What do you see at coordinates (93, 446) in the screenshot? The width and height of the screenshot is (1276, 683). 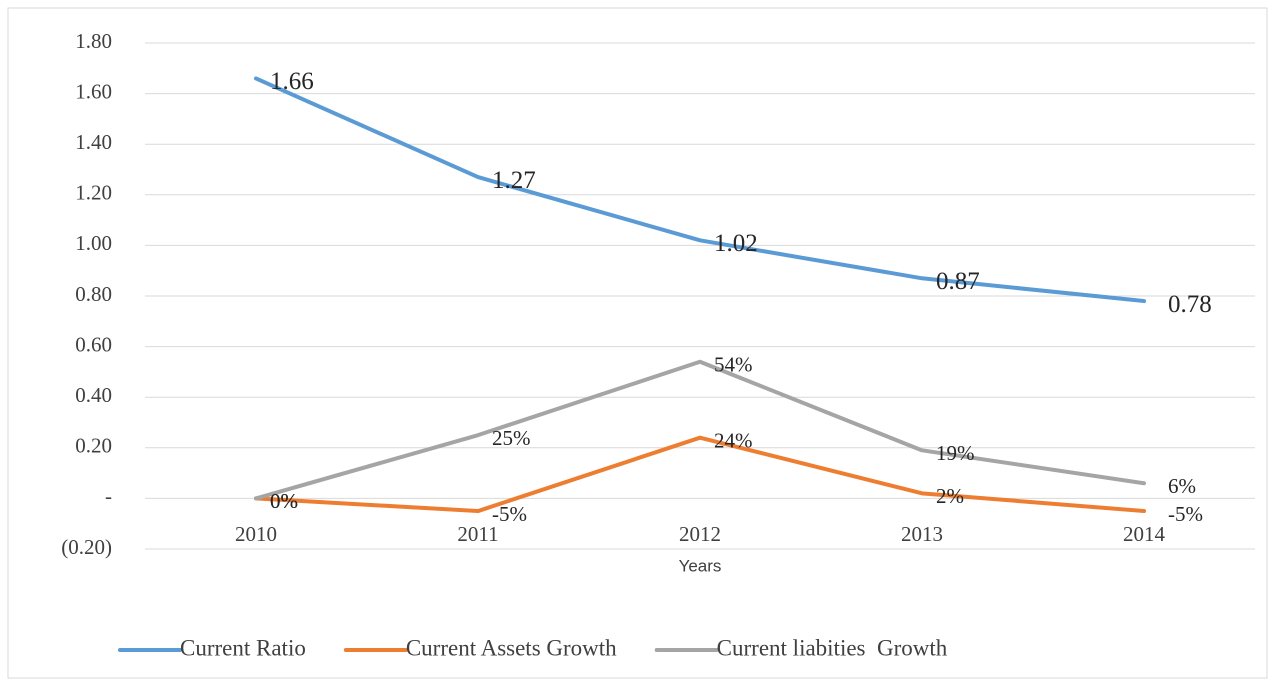 I see `y-tick-label: 0.20` at bounding box center [93, 446].